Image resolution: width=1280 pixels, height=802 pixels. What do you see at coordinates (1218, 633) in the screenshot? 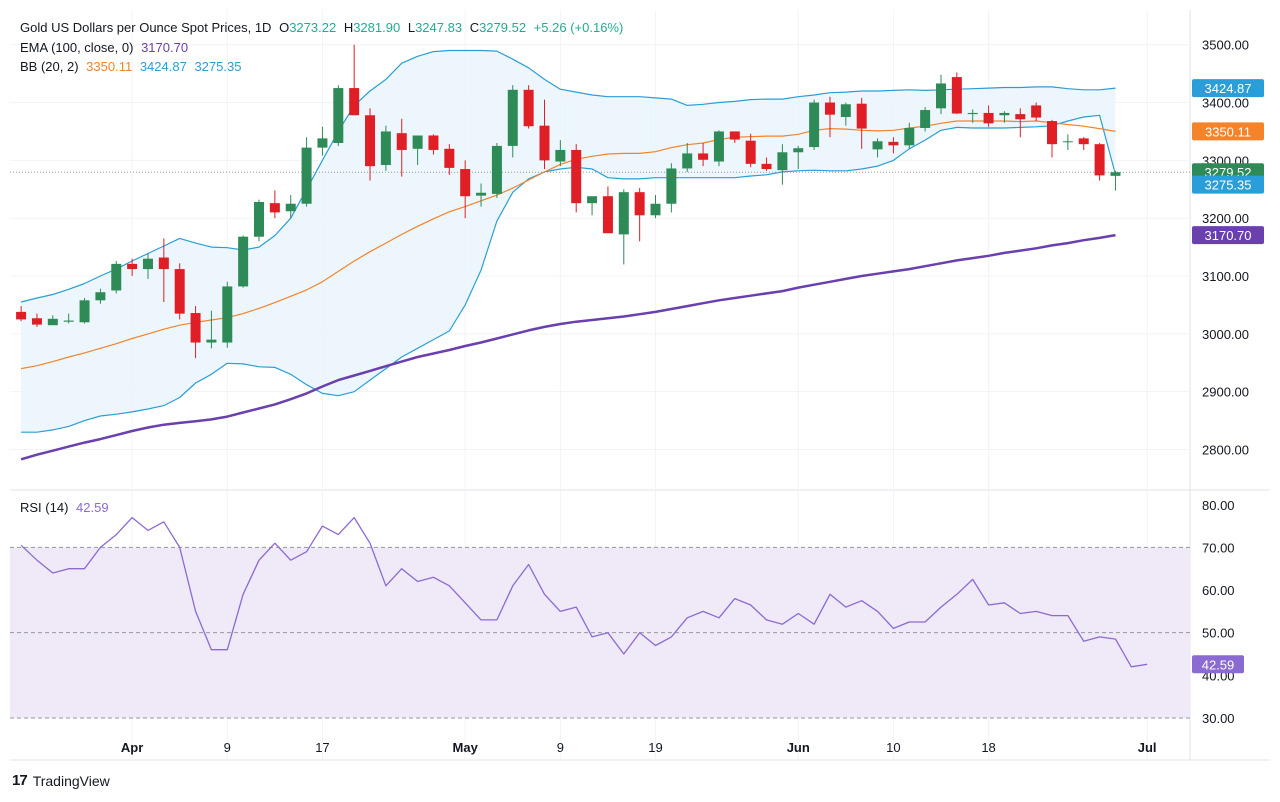
I see `rsi-tick-label: 50.00` at bounding box center [1218, 633].